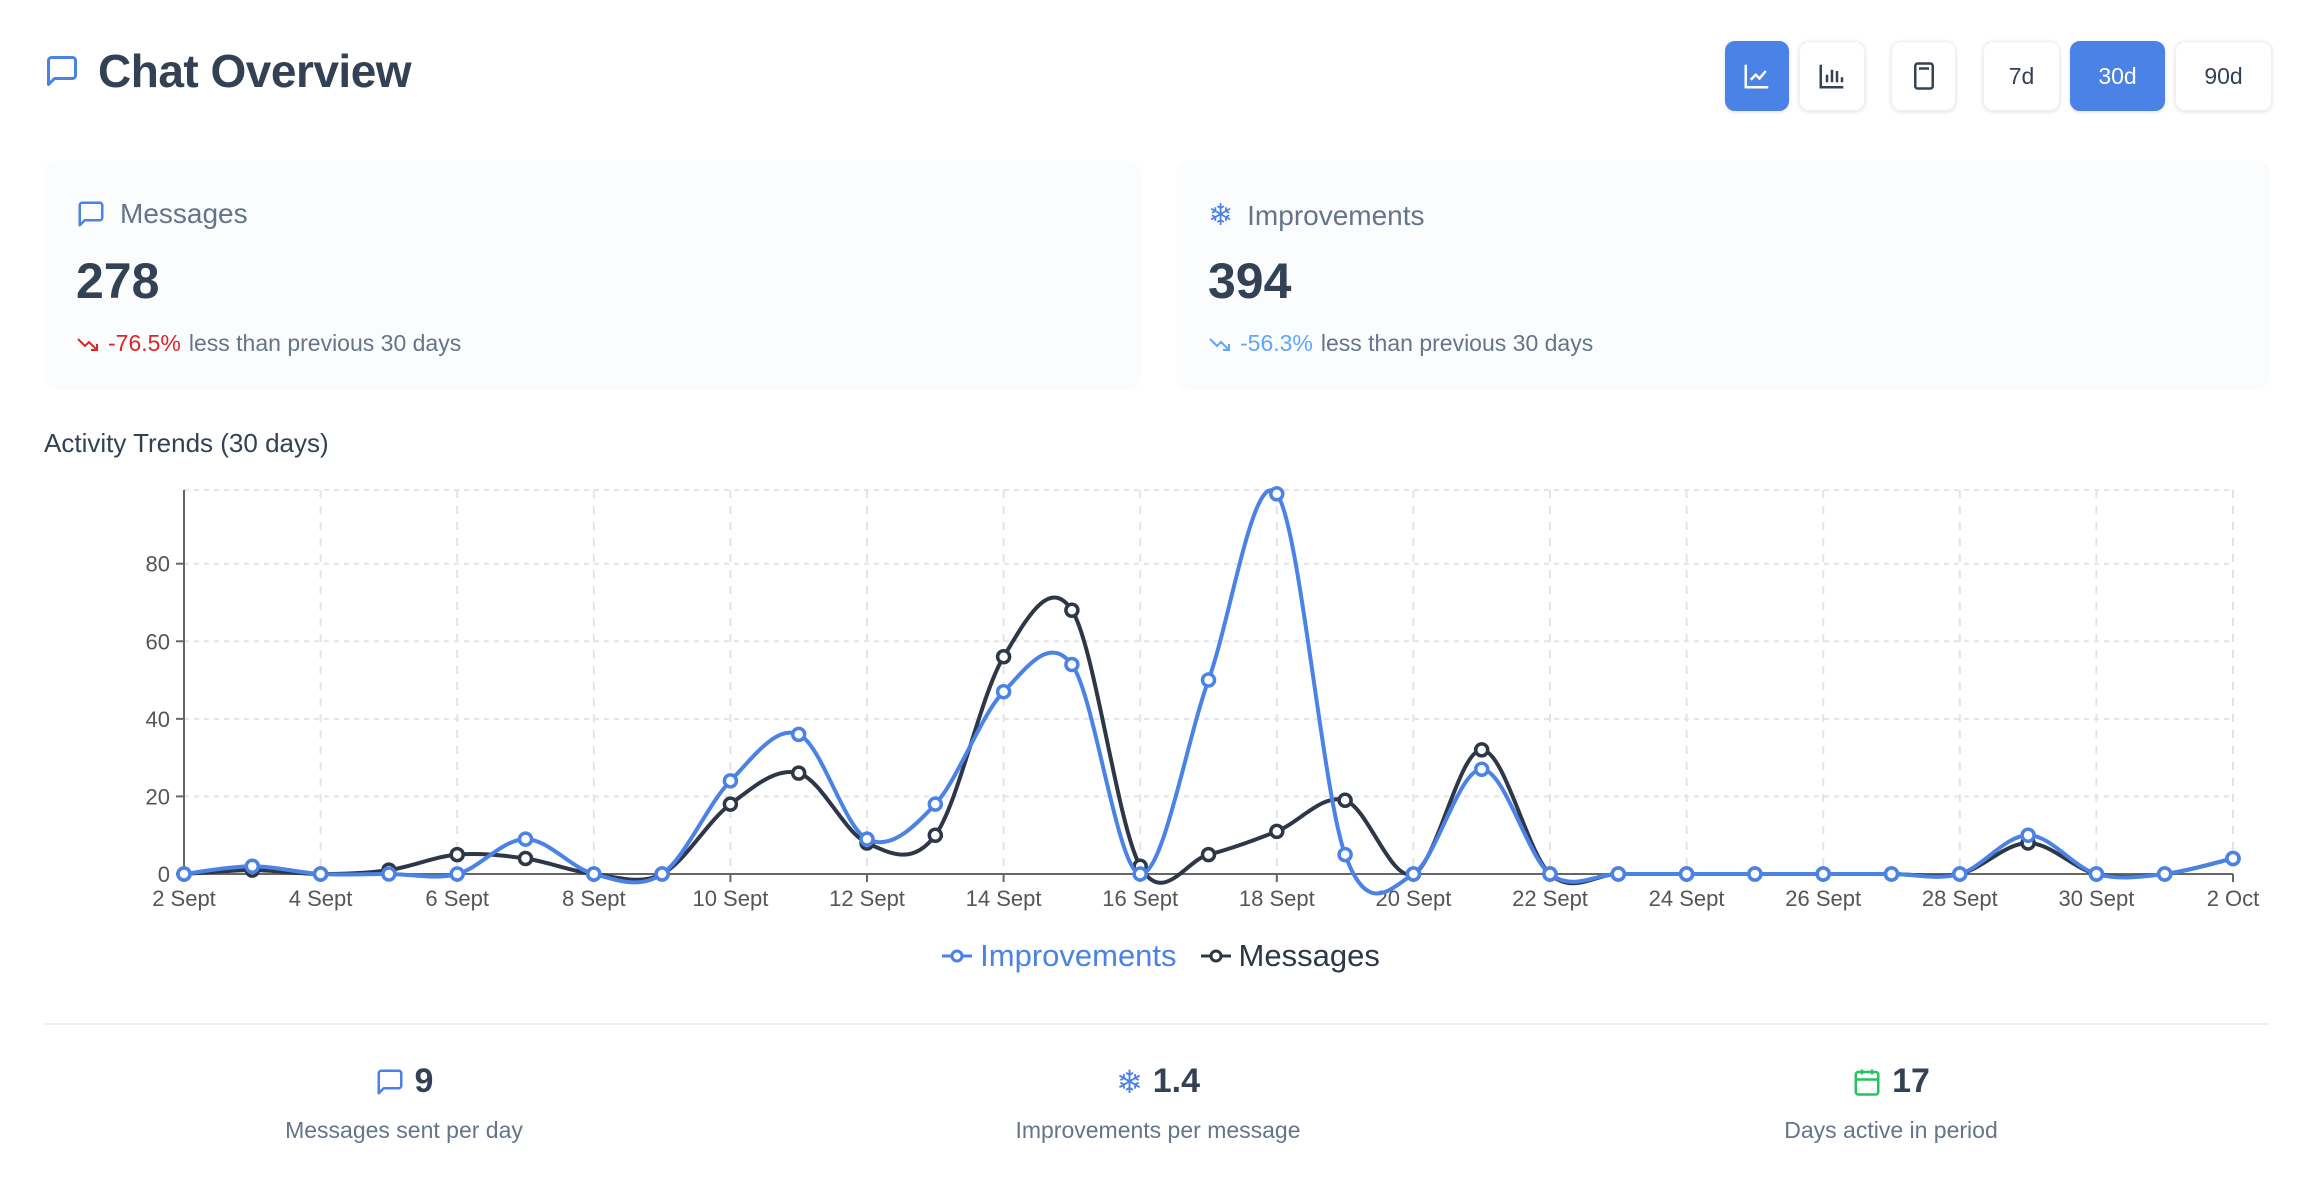 The height and width of the screenshot is (1202, 2322). I want to click on card-change: -76.5%, so click(144, 343).